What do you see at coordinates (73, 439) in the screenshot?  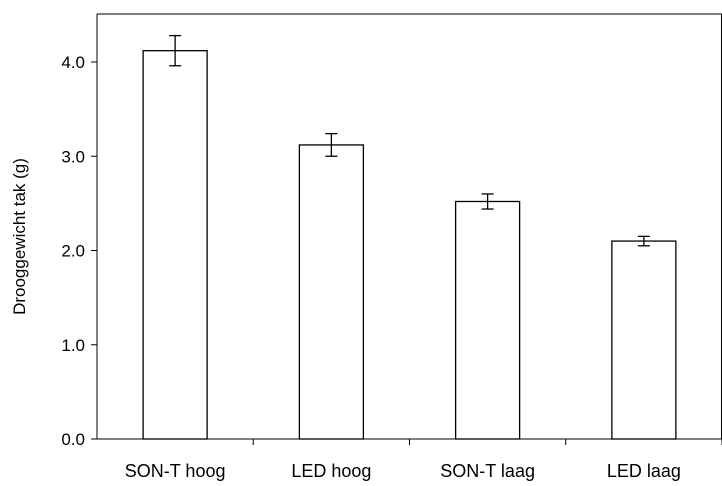 I see `y-tick-label: 0.0` at bounding box center [73, 439].